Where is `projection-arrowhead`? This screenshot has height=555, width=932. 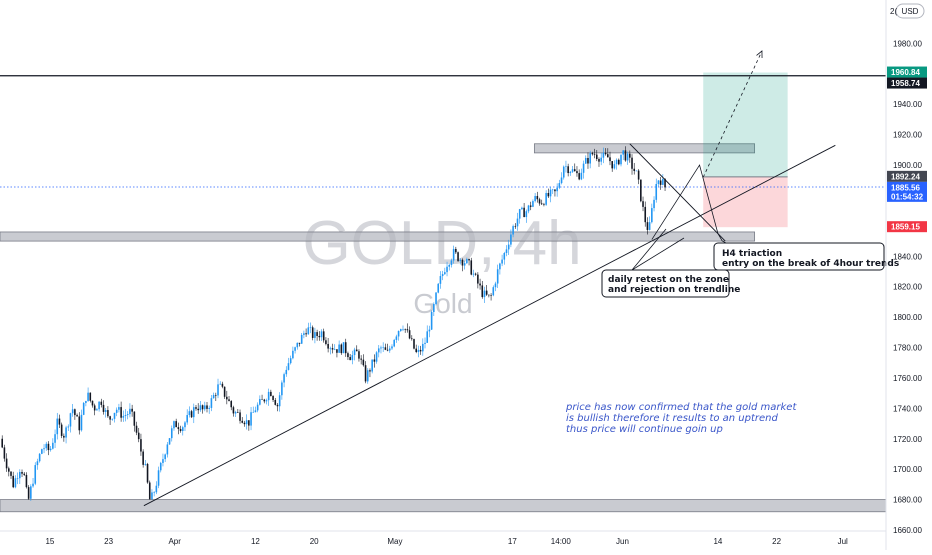 projection-arrowhead is located at coordinates (759, 54).